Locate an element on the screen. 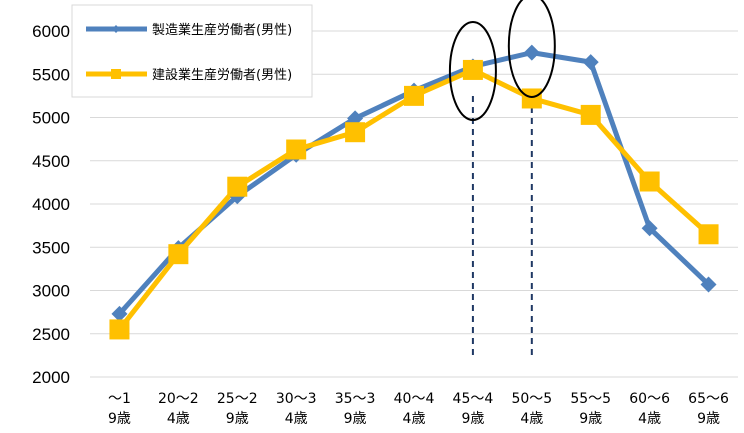 Image resolution: width=744 pixels, height=433 pixels. legend-box is located at coordinates (192, 51).